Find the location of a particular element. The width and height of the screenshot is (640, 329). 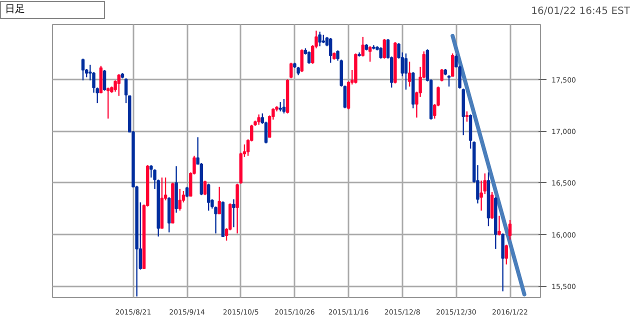

text: 日足 is located at coordinates (52, 10).